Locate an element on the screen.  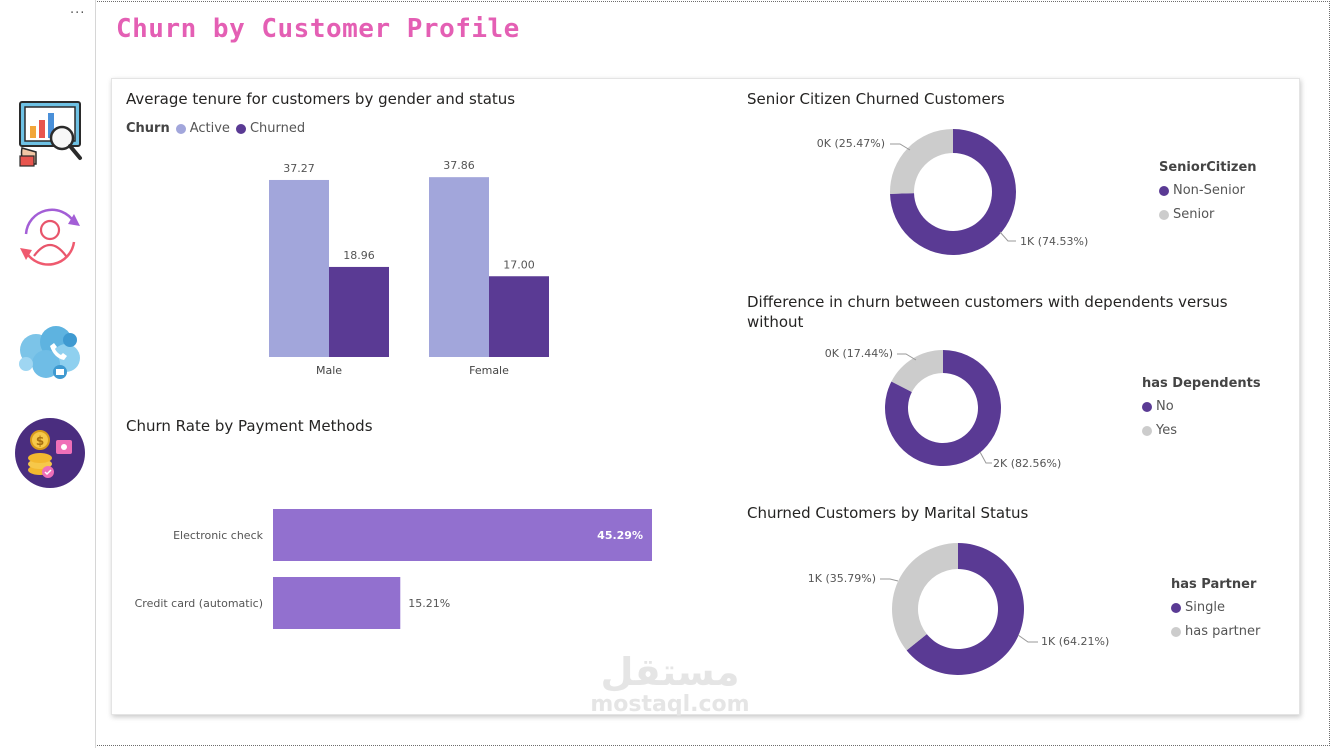
legend-label: Senior is located at coordinates (1194, 214).